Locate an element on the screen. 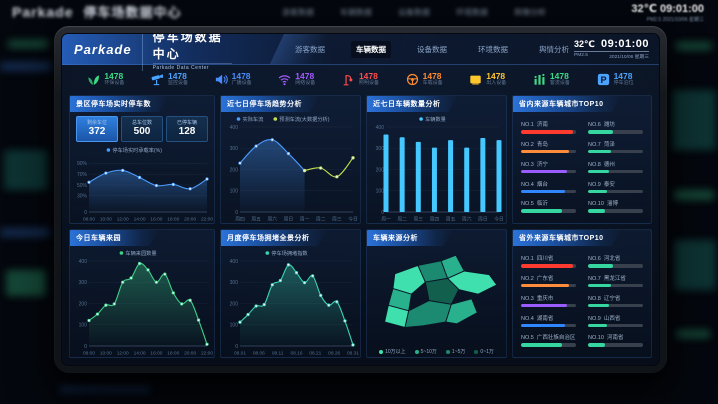 The width and height of the screenshot is (718, 404). map-legend-item: 5~10万 is located at coordinates (425, 351).